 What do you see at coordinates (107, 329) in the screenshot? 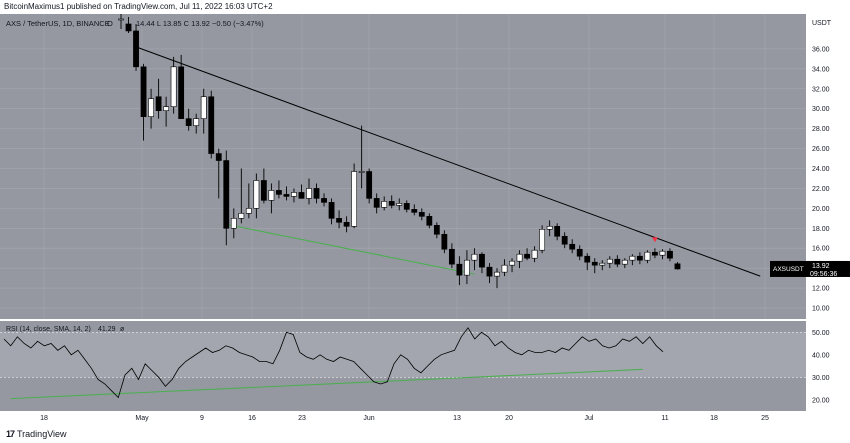
I see `rsi-value: 41.29` at bounding box center [107, 329].